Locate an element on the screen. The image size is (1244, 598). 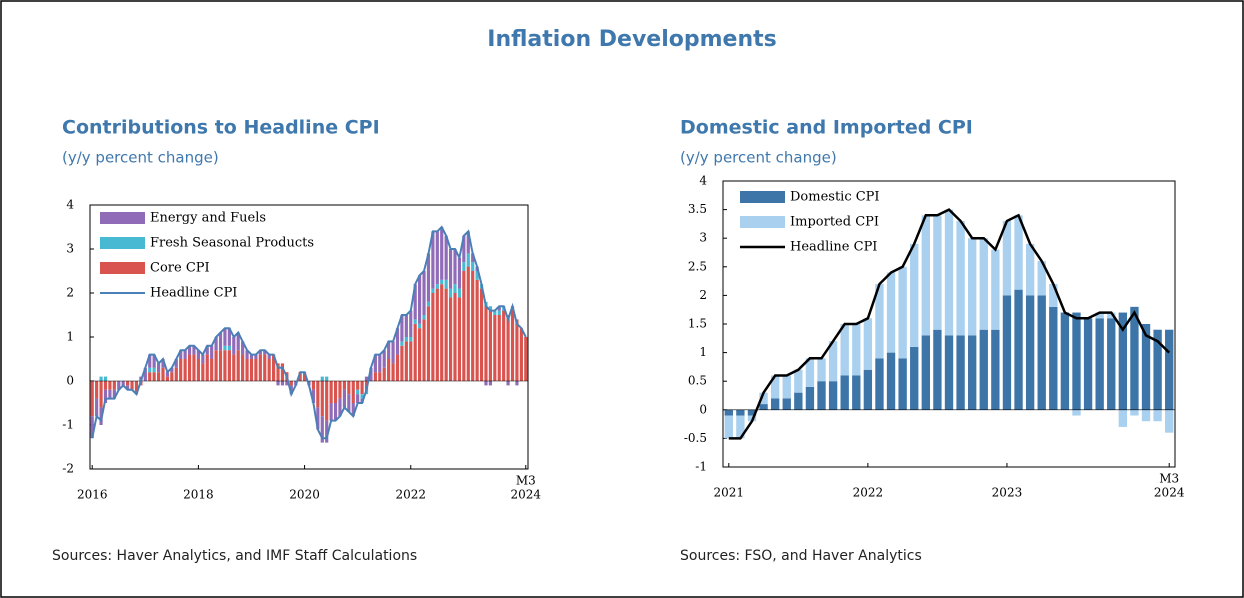
source: Sources: FSO, and Haver Analytics is located at coordinates (801, 556).